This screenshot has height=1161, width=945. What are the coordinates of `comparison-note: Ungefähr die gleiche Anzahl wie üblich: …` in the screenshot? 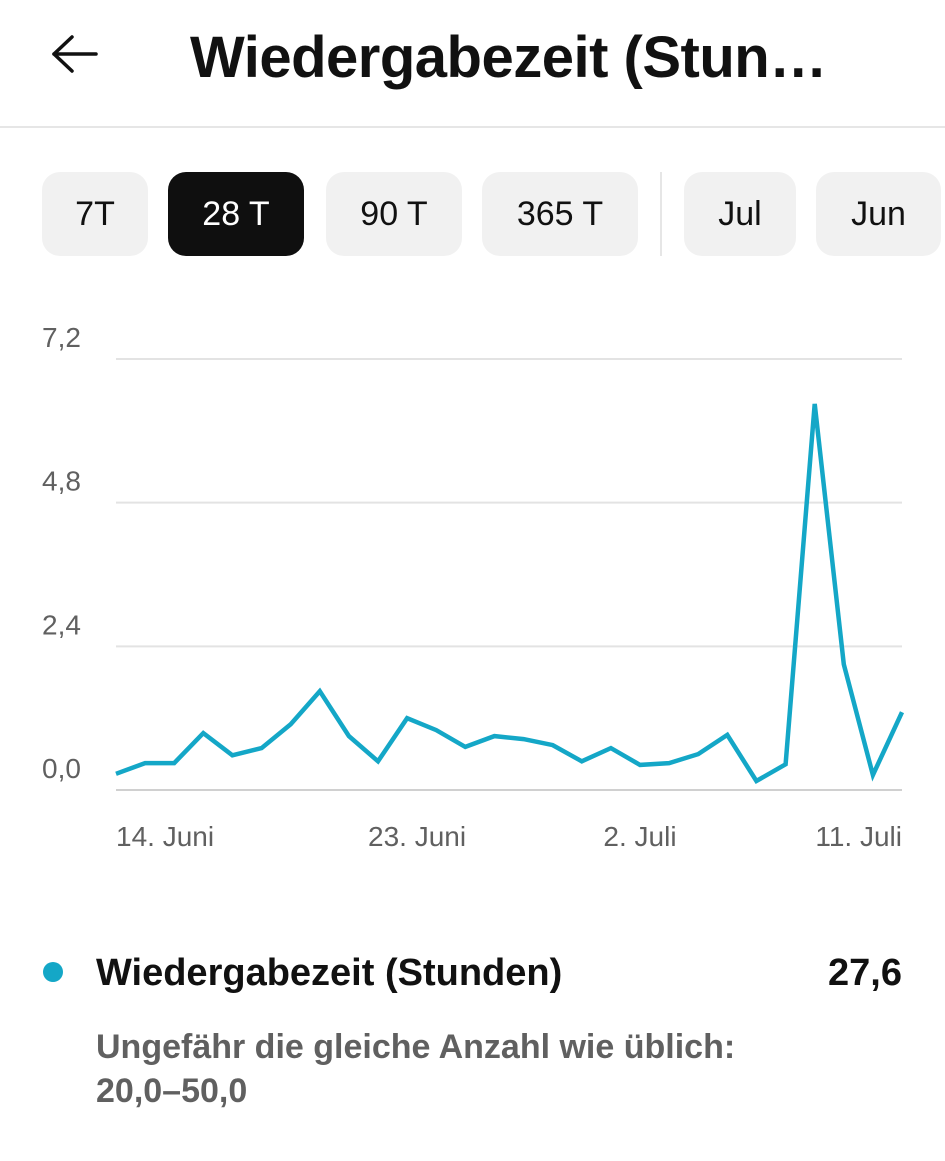 It's located at (476, 1069).